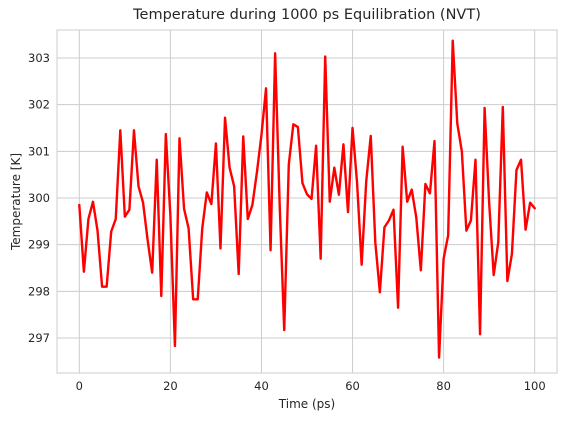 The height and width of the screenshot is (448, 563). I want to click on y-tick-label: 298, so click(39, 291).